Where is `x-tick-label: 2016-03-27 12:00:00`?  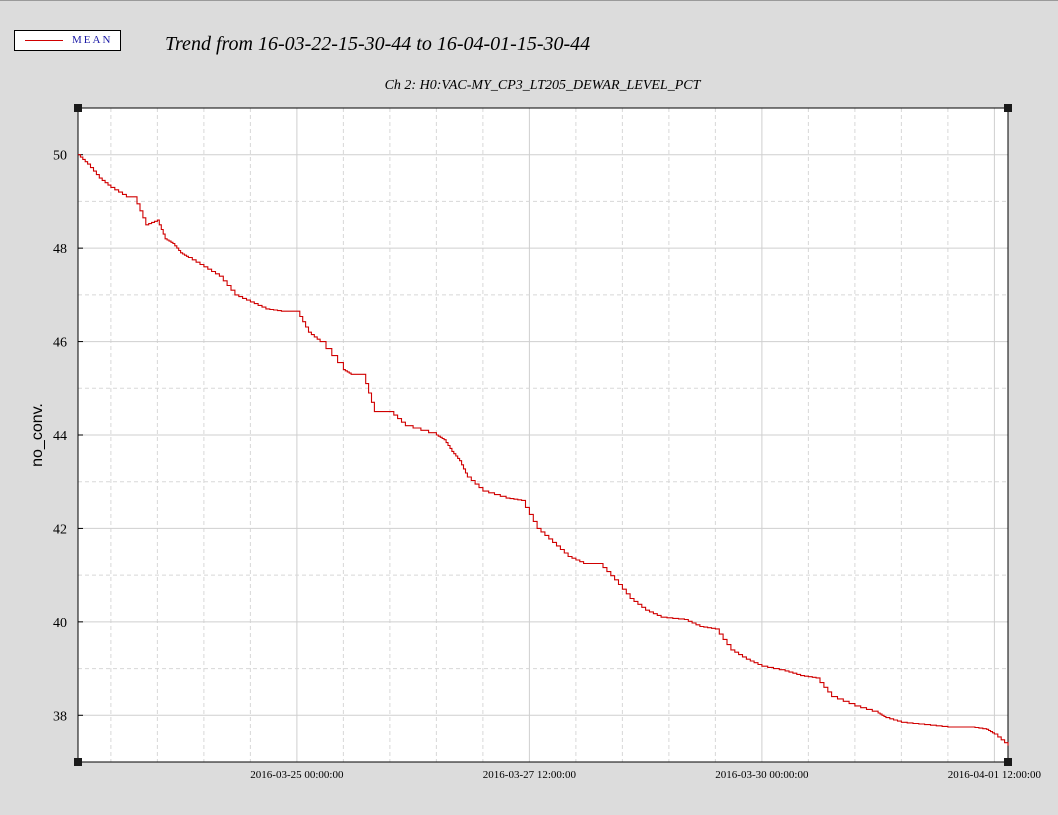 x-tick-label: 2016-03-27 12:00:00 is located at coordinates (530, 775).